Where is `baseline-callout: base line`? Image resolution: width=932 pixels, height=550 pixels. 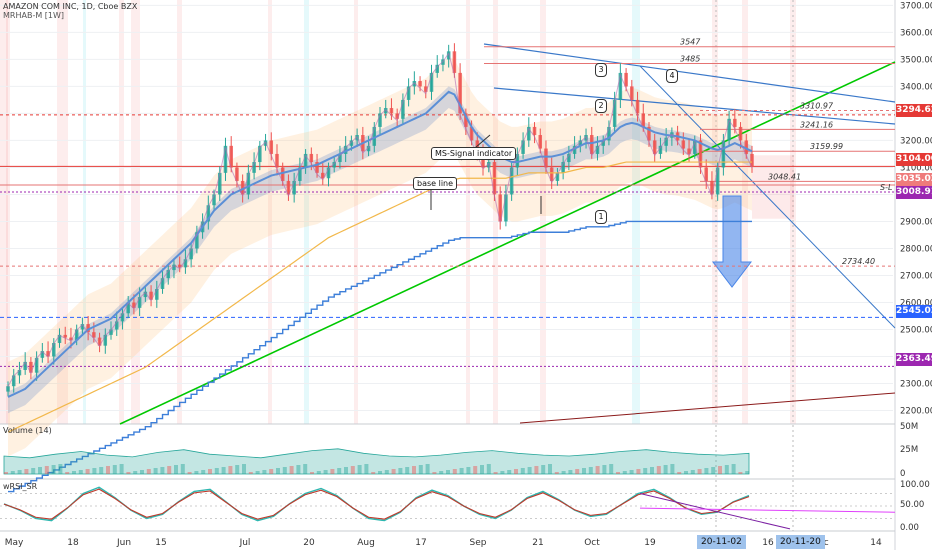 baseline-callout: base line is located at coordinates (435, 183).